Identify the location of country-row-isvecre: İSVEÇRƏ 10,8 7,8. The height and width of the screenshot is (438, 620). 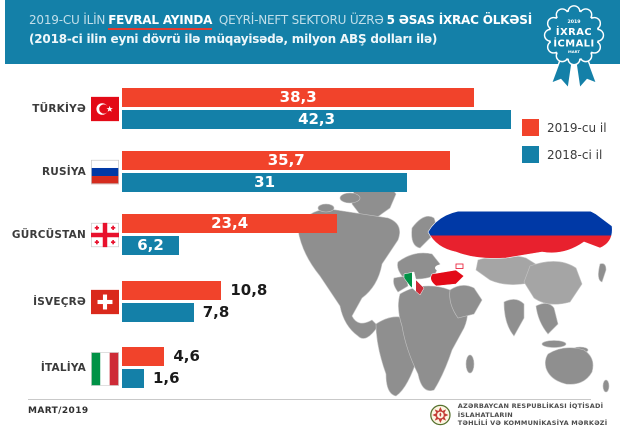
(310, 301).